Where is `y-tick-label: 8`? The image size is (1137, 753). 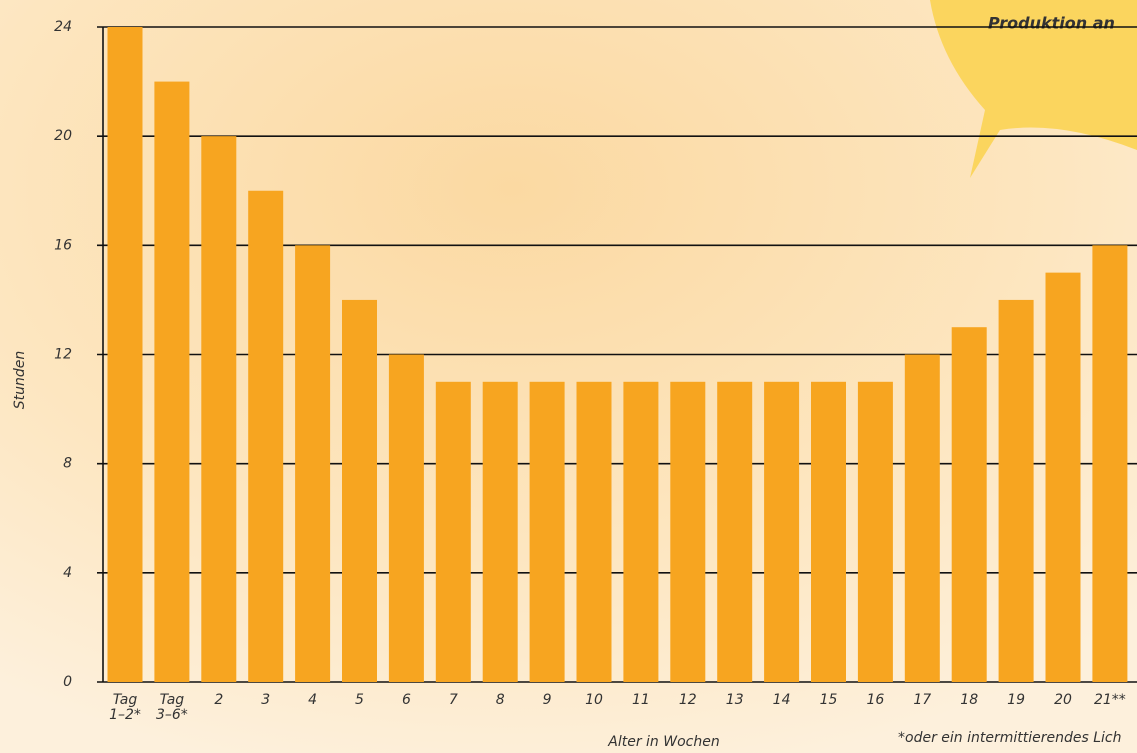 y-tick-label: 8 is located at coordinates (67, 464).